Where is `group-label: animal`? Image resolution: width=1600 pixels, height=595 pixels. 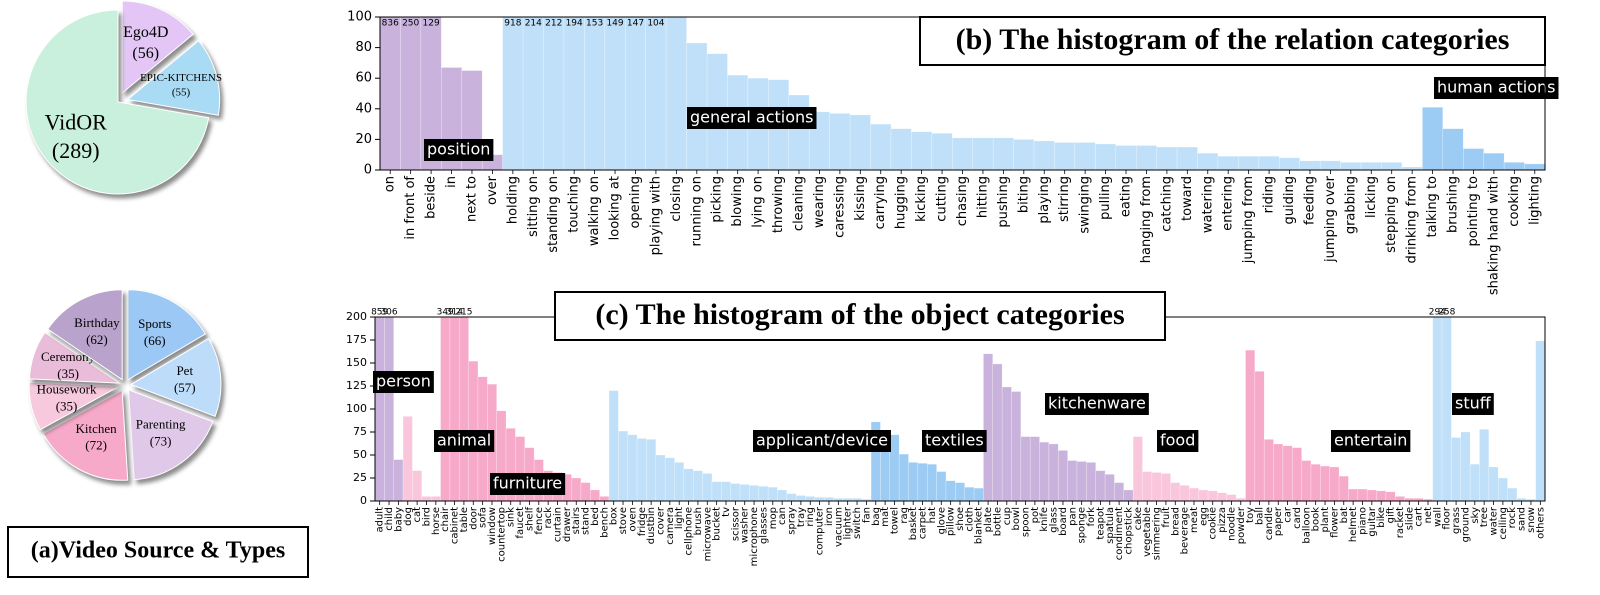
group-label: animal is located at coordinates (464, 440).